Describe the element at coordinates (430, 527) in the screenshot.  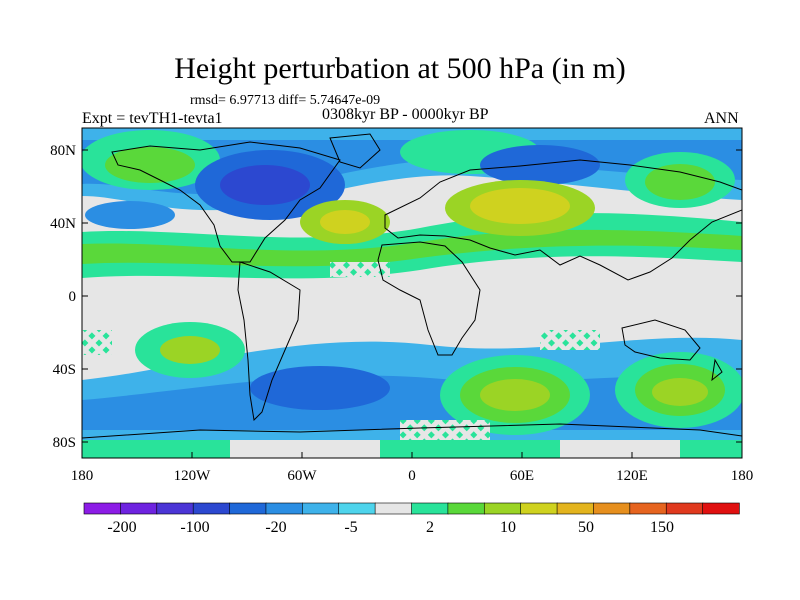
I see `colorbar-label: 2` at that location.